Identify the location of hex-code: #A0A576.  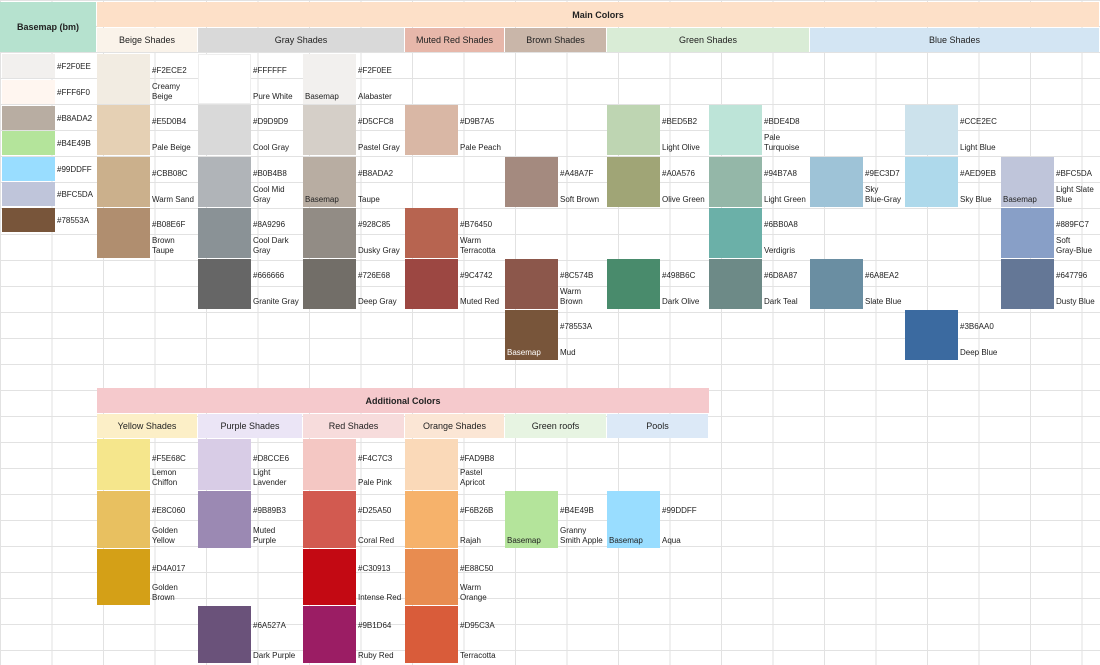
(678, 173).